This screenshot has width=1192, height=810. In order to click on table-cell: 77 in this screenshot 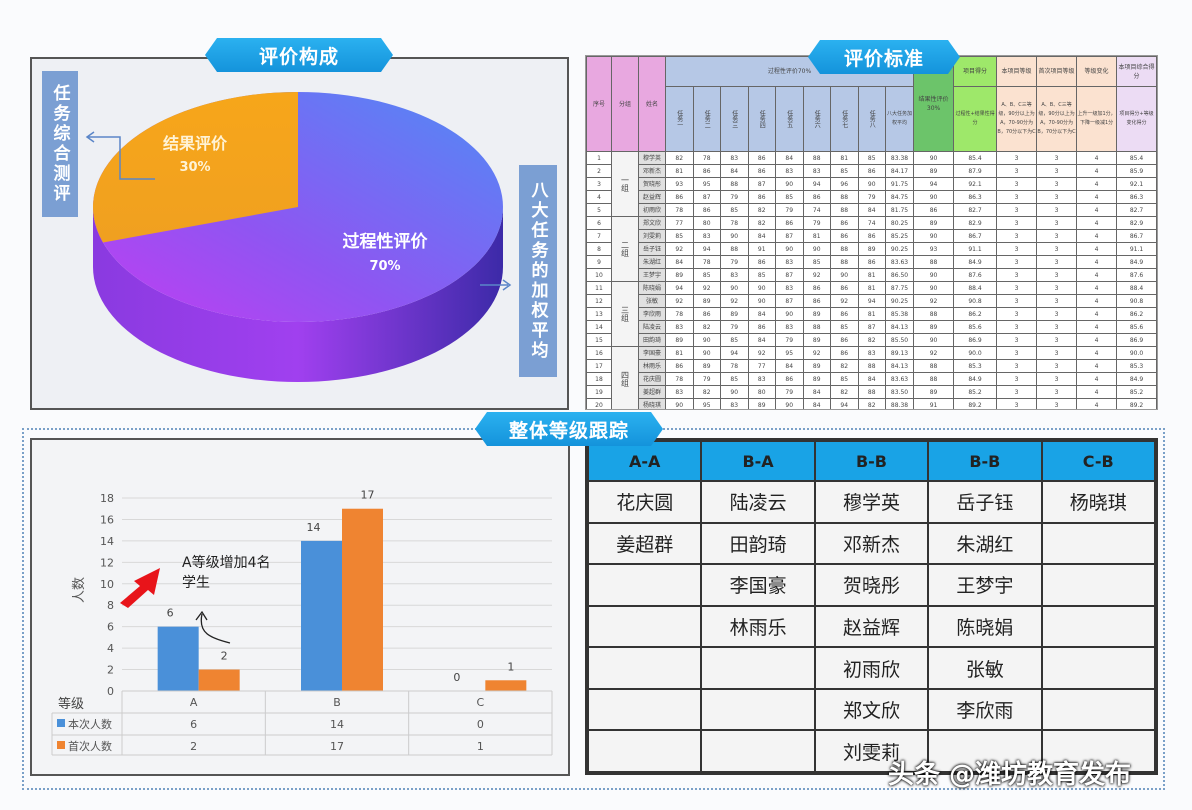, I will do `click(761, 366)`.